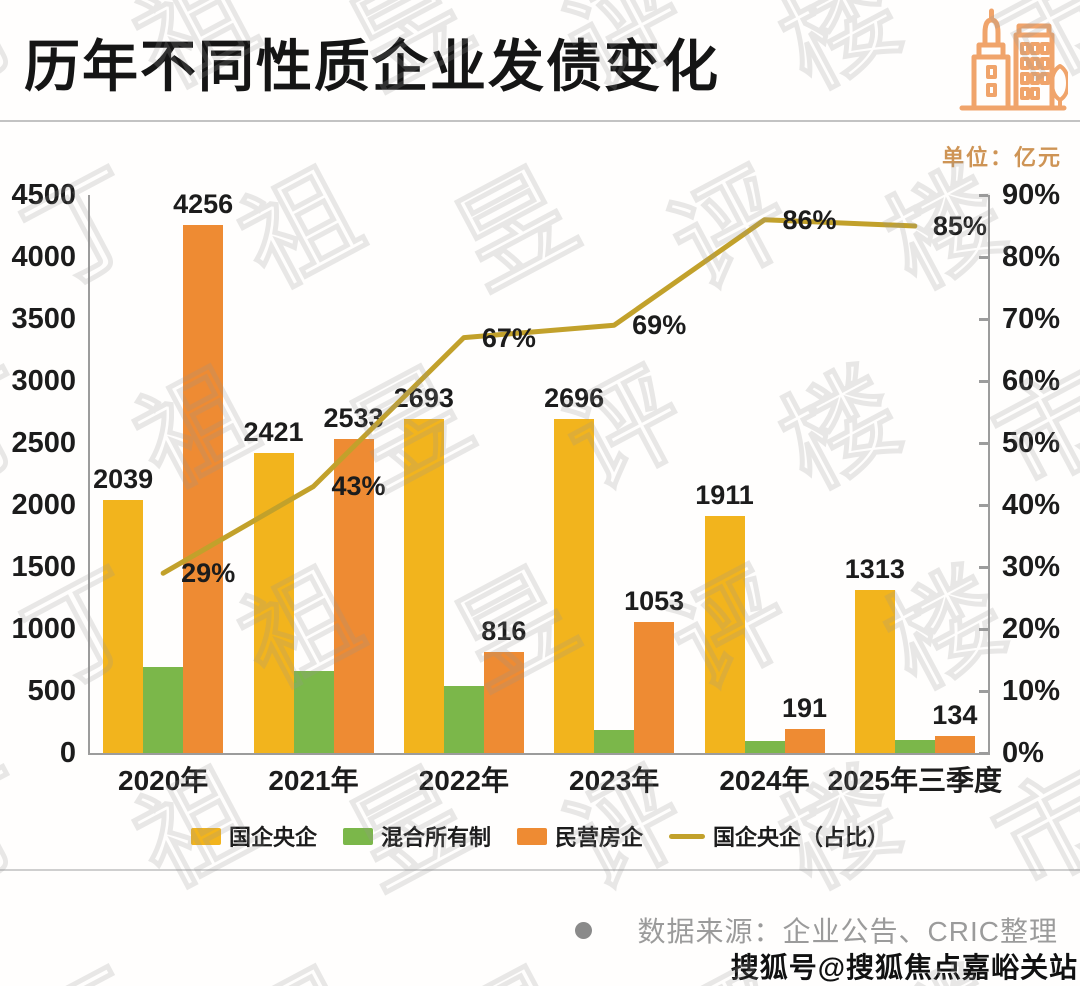 The height and width of the screenshot is (986, 1080). What do you see at coordinates (43, 319) in the screenshot?
I see `left-axis-tick-label: 3500` at bounding box center [43, 319].